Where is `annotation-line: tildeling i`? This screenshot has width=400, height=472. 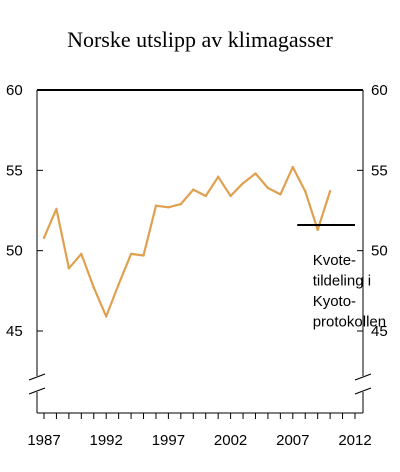
annotation-line: tildeling i is located at coordinates (342, 281).